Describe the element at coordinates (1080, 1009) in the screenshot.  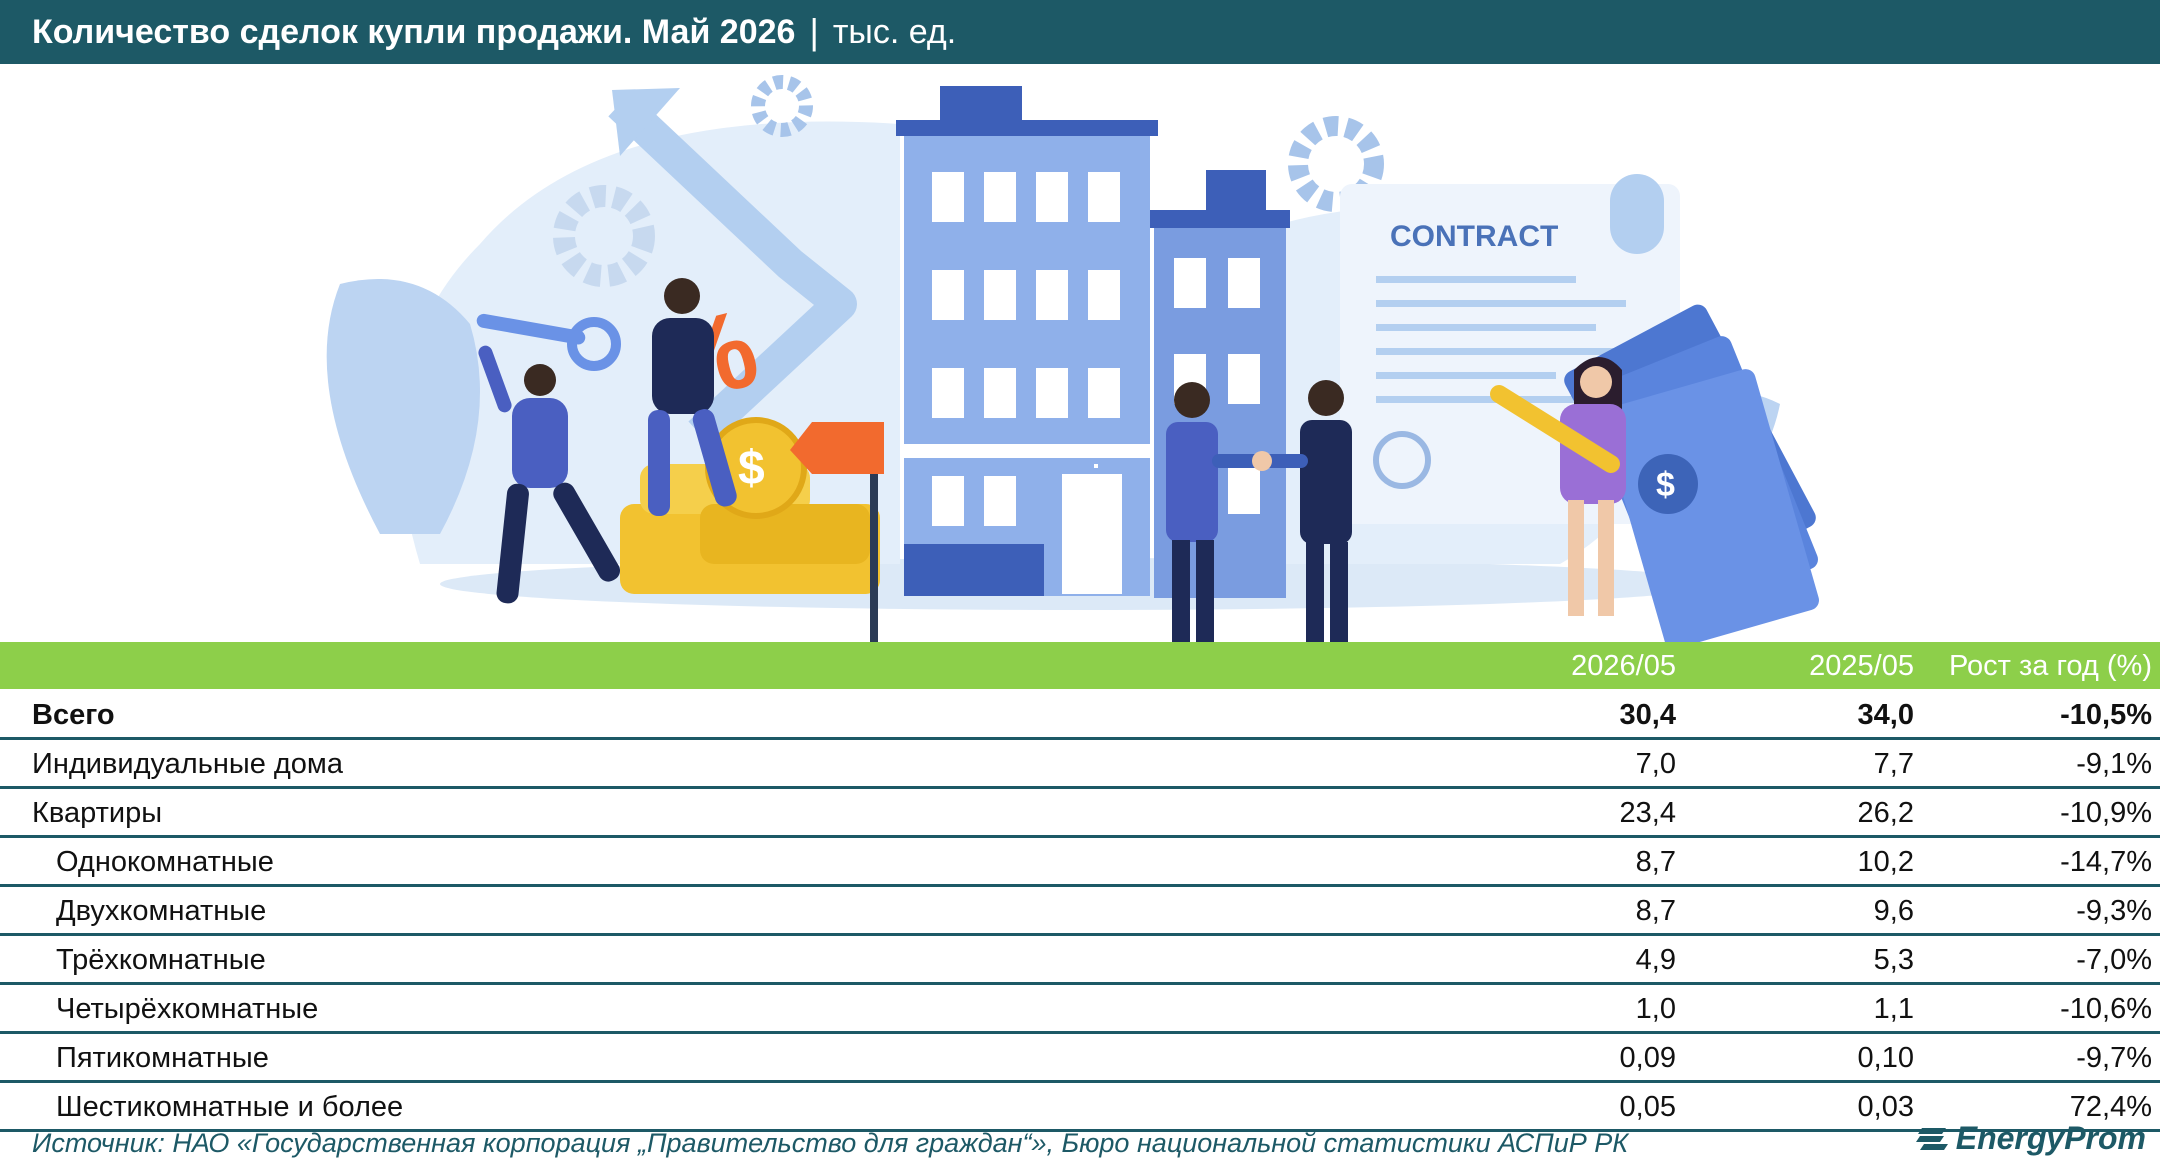
I see `table-row: Четырёхкомнатные 1,0 1,1 -10,6%` at that location.